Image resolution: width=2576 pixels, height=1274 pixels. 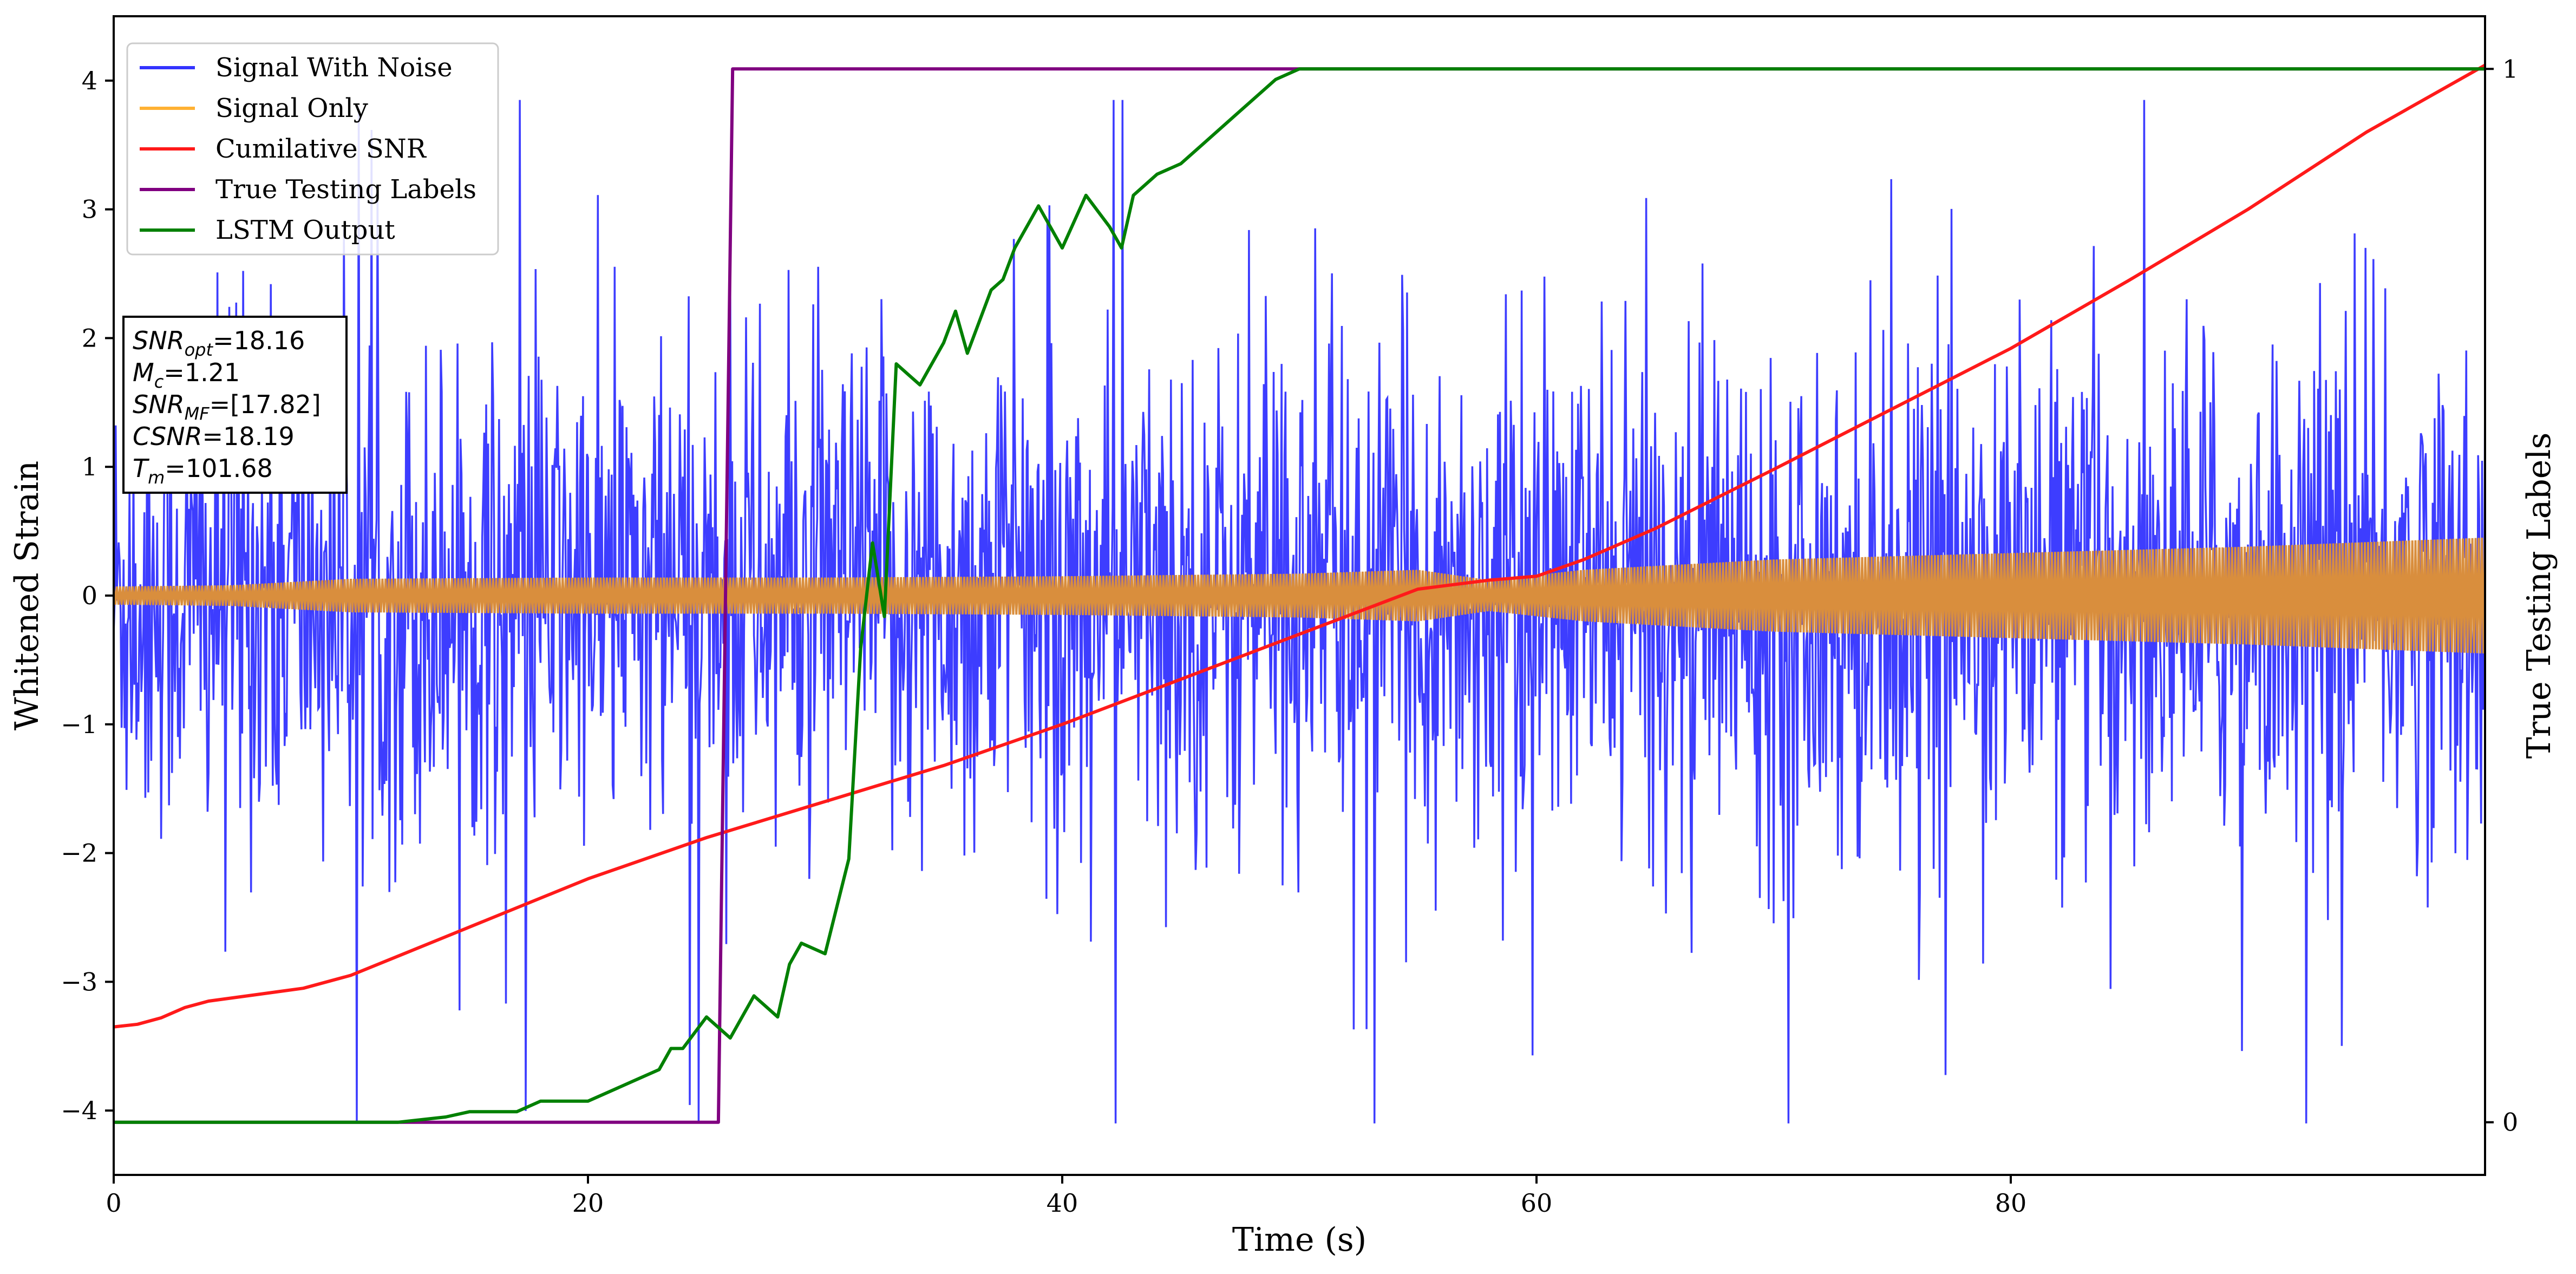 What do you see at coordinates (1300, 1240) in the screenshot?
I see `x-axis-label: Time (s)` at bounding box center [1300, 1240].